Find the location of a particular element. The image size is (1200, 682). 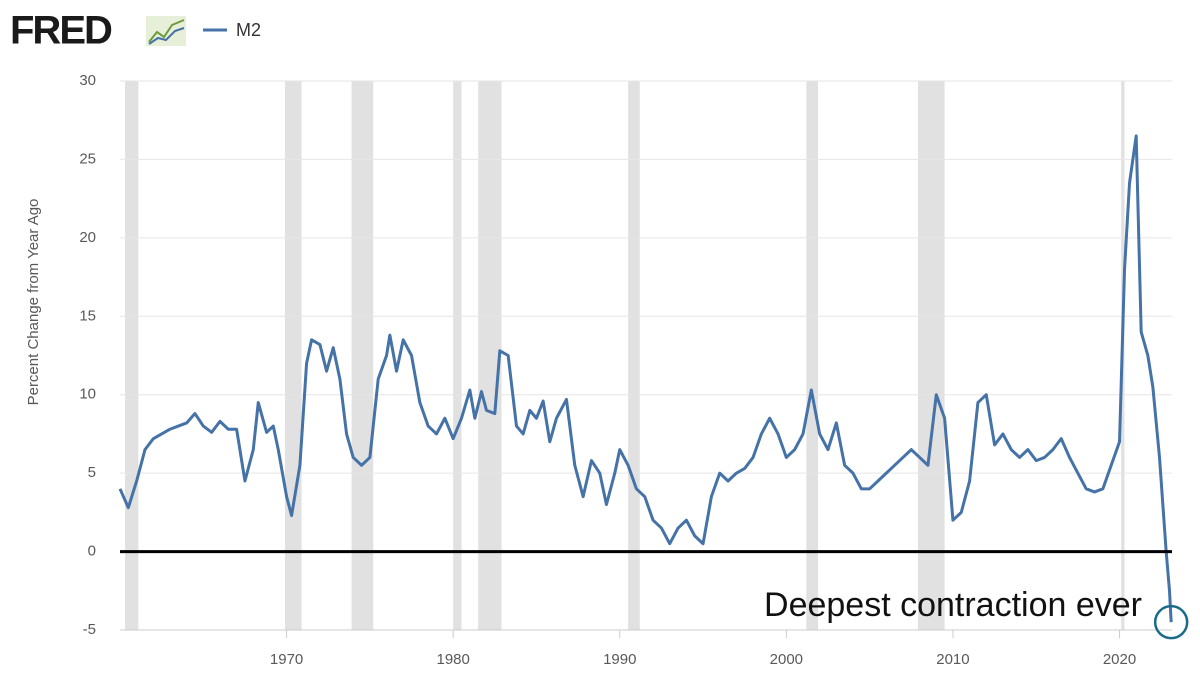

brand-logo: FRED is located at coordinates (61, 31).